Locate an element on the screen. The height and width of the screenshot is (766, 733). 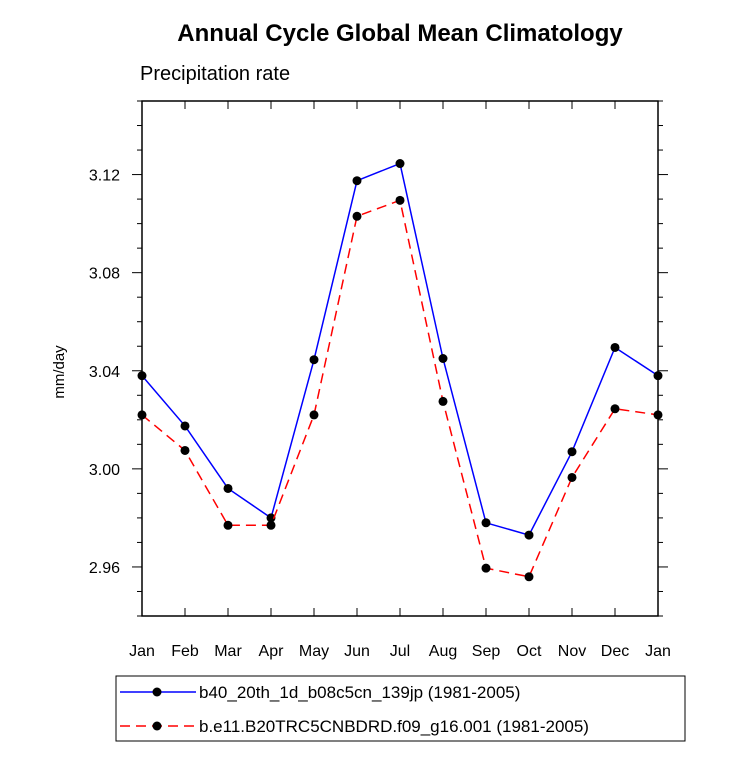
chart-subtitle: Precipitation rate is located at coordinates (215, 74).